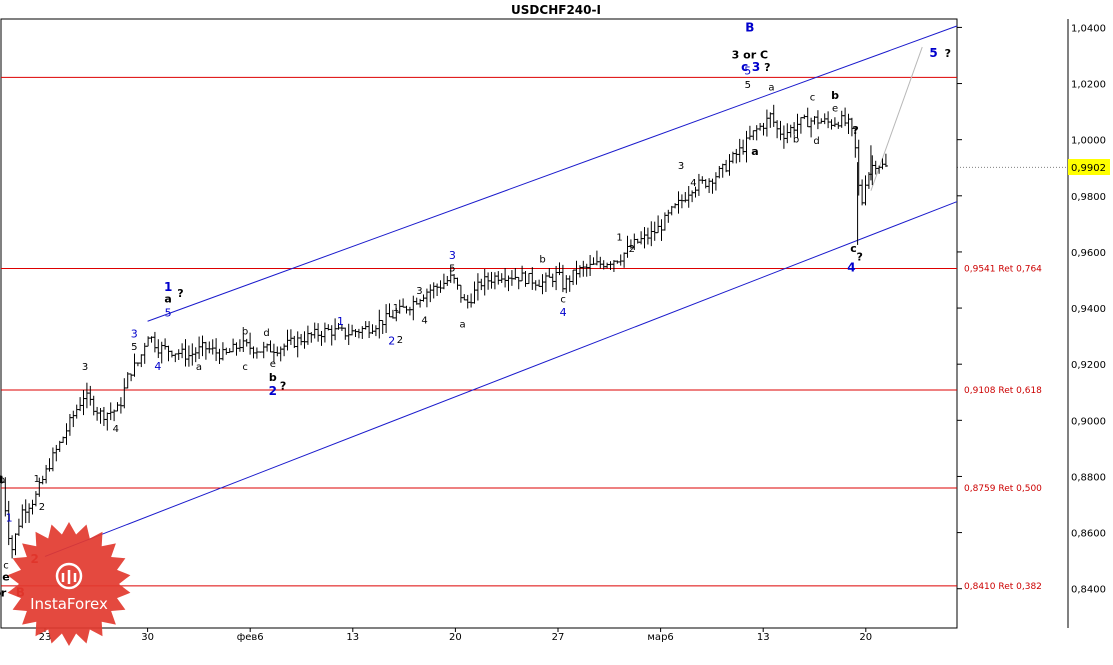 This screenshot has width=1113, height=665. What do you see at coordinates (1088, 253) in the screenshot?
I see `y-tick-label: 0,9600` at bounding box center [1088, 253].